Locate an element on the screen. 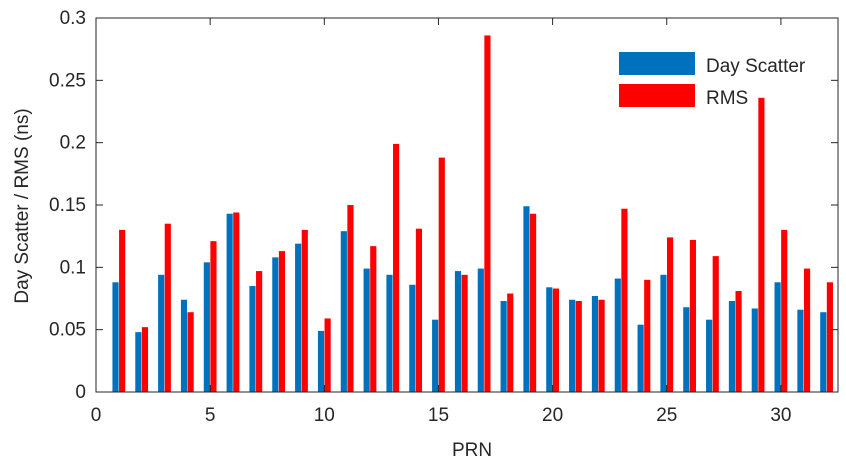 The image size is (846, 462). legend: Day Scatter RMS is located at coordinates (712, 80).